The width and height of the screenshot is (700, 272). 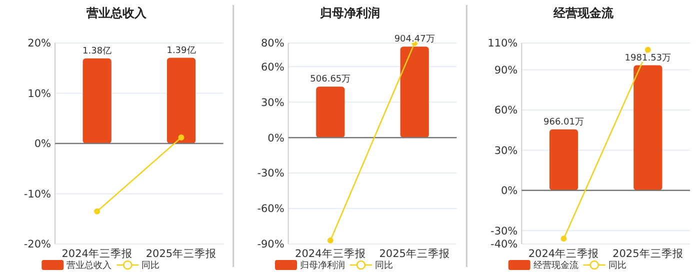 What do you see at coordinates (322, 266) in the screenshot?
I see `legend-label: 归母净利润` at bounding box center [322, 266].